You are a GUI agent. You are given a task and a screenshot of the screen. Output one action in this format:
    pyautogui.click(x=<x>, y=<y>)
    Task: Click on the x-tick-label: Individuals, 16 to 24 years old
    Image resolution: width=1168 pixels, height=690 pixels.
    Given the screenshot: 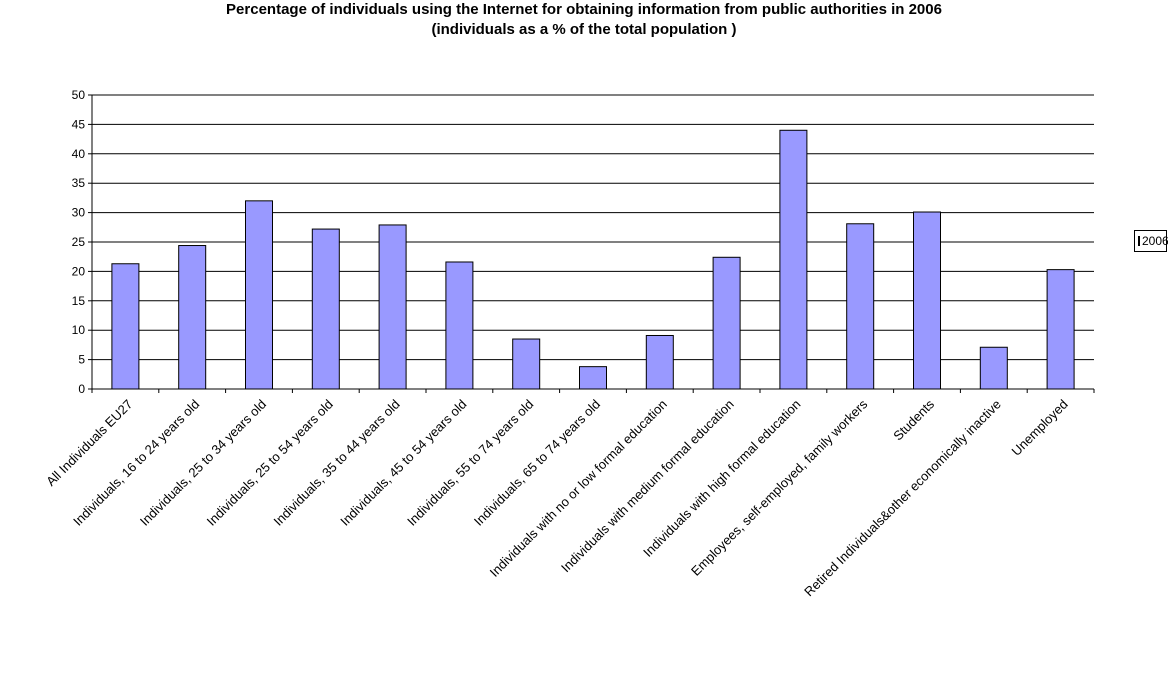 What is the action you would take?
    pyautogui.click(x=136, y=463)
    